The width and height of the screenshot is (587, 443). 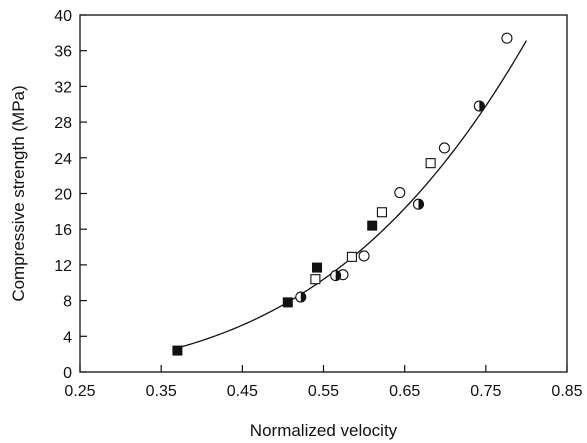 I want to click on y-tick-label: 40, so click(x=63, y=16).